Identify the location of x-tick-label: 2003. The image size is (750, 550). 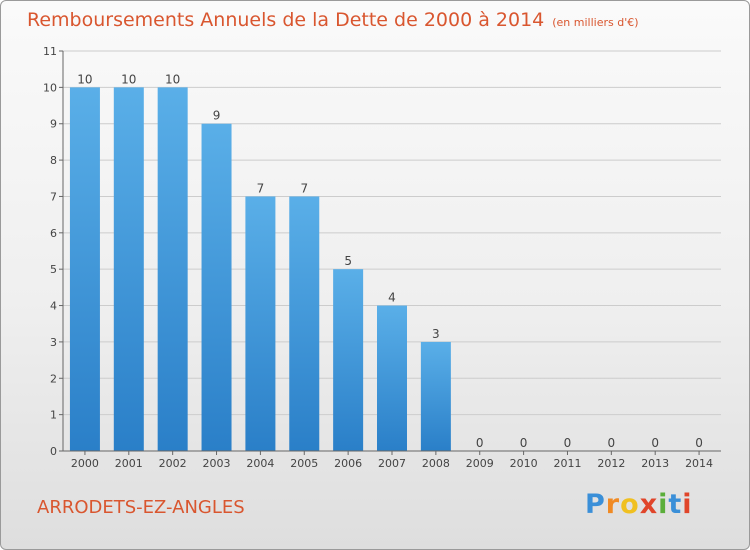
(217, 463).